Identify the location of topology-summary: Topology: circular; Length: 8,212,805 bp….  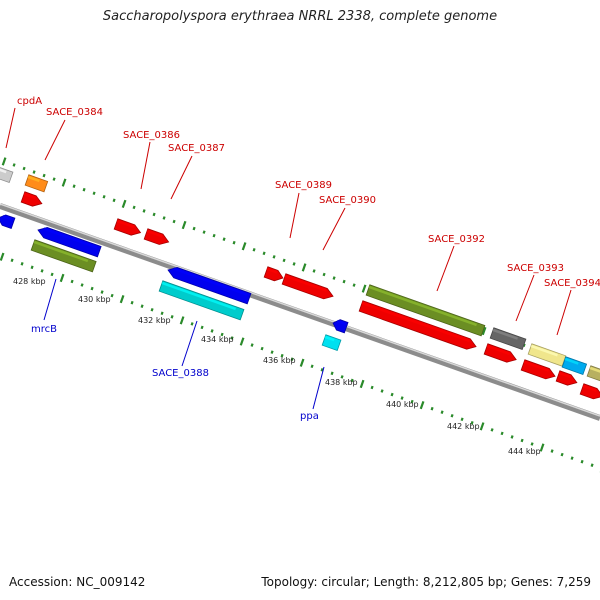
(426, 582).